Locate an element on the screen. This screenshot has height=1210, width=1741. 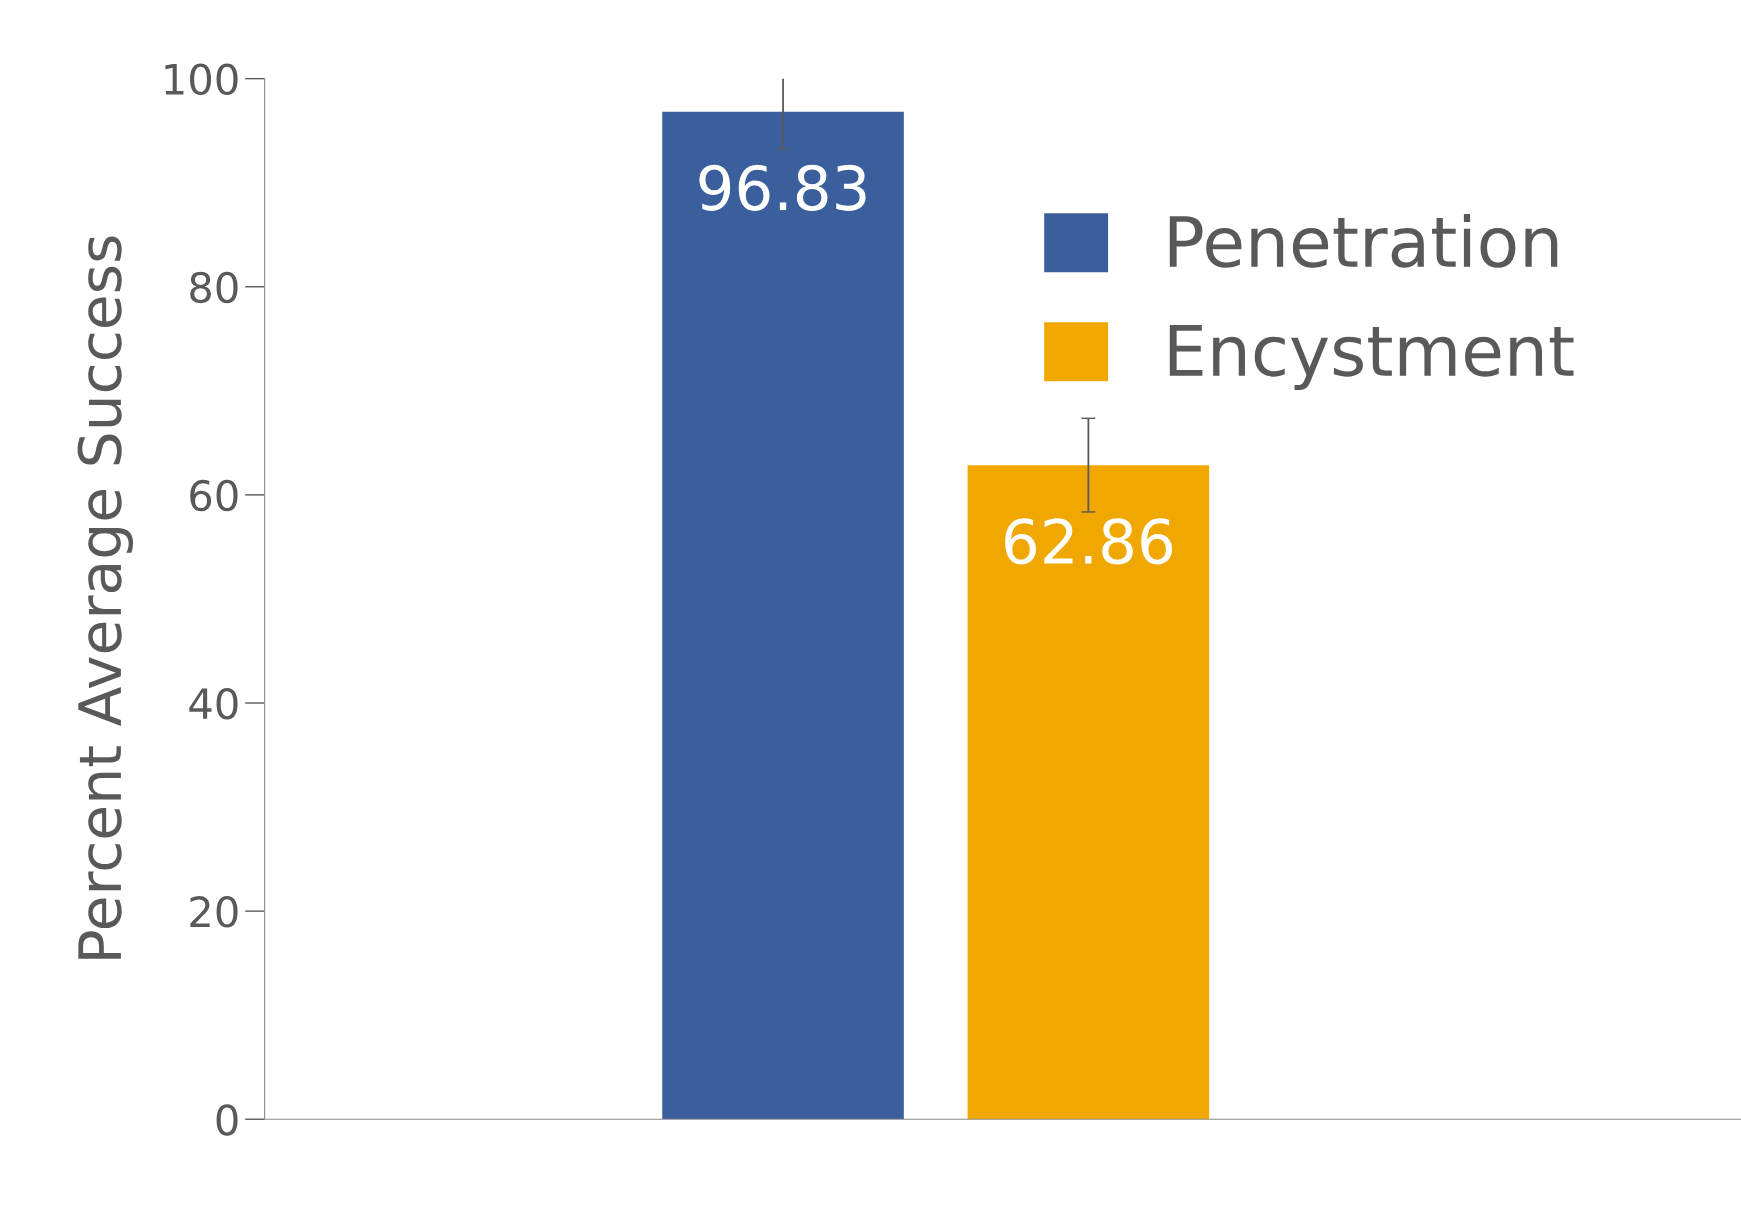
data-label: 62.86 is located at coordinates (1088, 541).